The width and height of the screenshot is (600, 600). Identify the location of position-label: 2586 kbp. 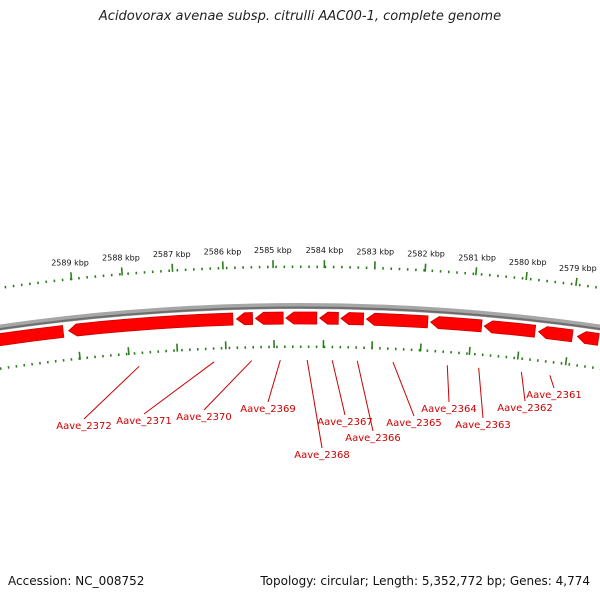
(223, 251).